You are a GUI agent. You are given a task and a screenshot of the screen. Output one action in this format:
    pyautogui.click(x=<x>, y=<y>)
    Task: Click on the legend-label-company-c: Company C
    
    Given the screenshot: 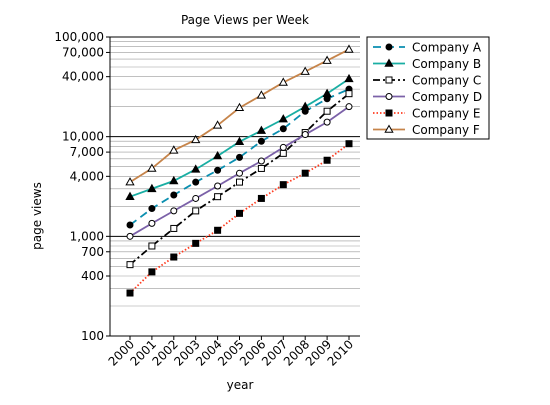 What is the action you would take?
    pyautogui.click(x=446, y=81)
    